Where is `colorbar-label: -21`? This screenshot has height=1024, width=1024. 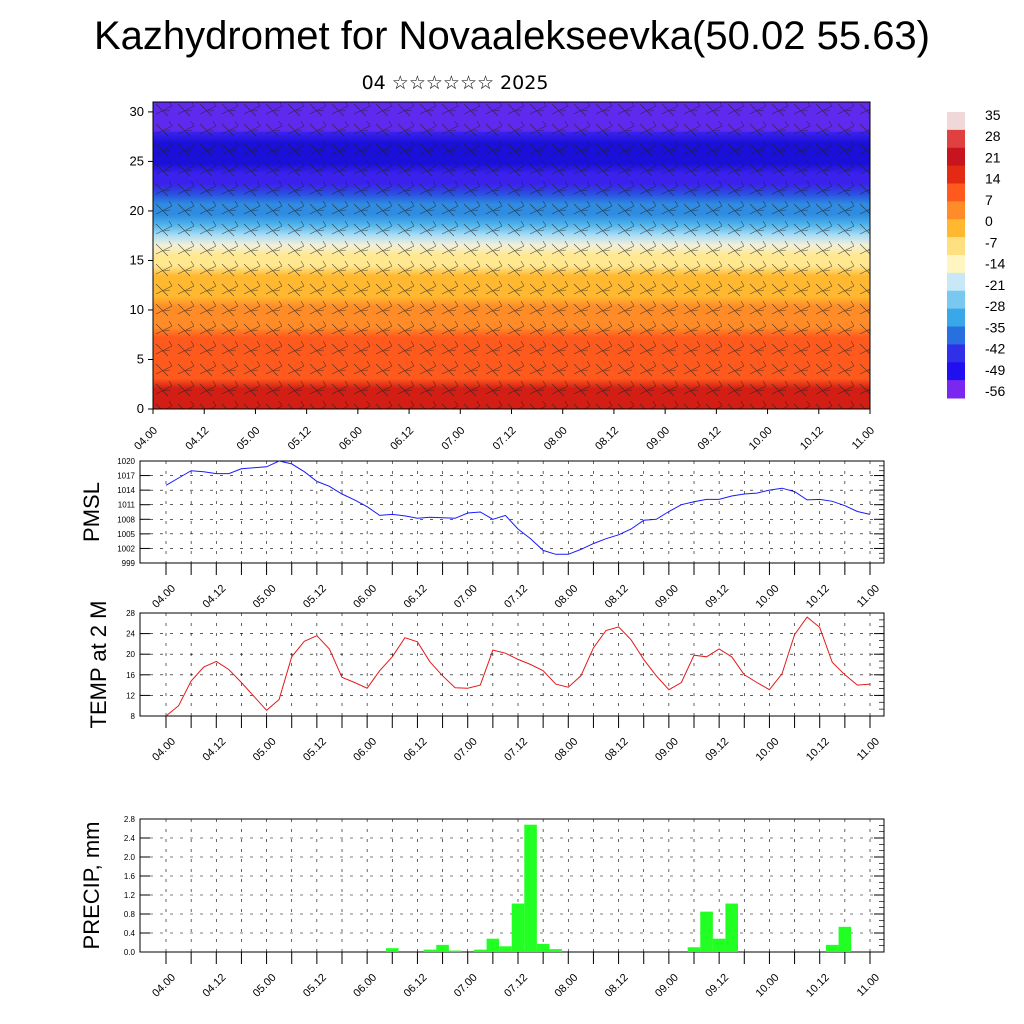
colorbar-label: -21 is located at coordinates (995, 285).